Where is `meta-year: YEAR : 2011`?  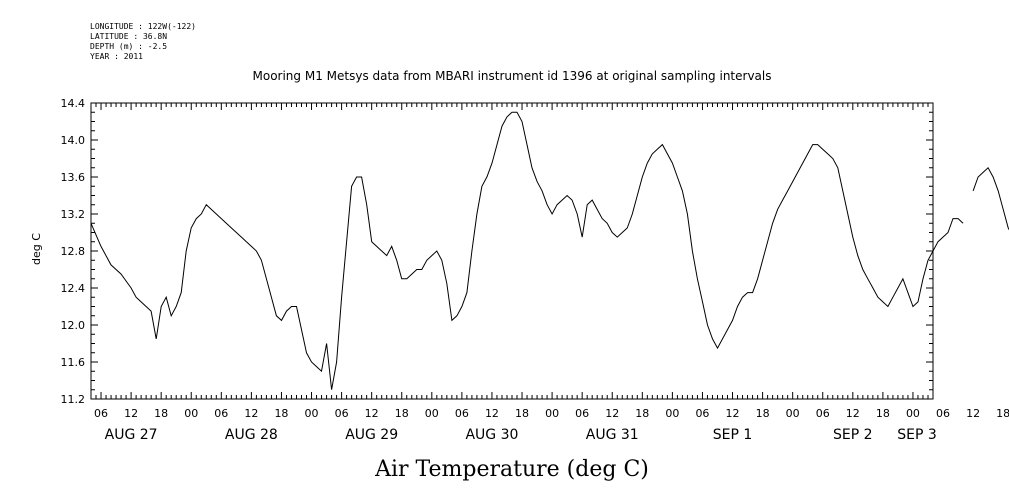 meta-year: YEAR : 2011 is located at coordinates (116, 56).